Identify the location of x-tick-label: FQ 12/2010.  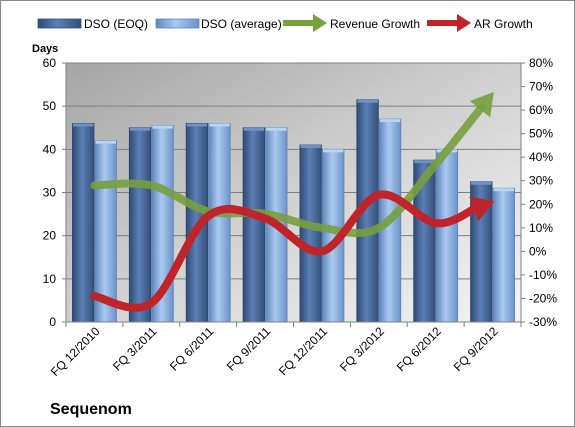
(75, 351).